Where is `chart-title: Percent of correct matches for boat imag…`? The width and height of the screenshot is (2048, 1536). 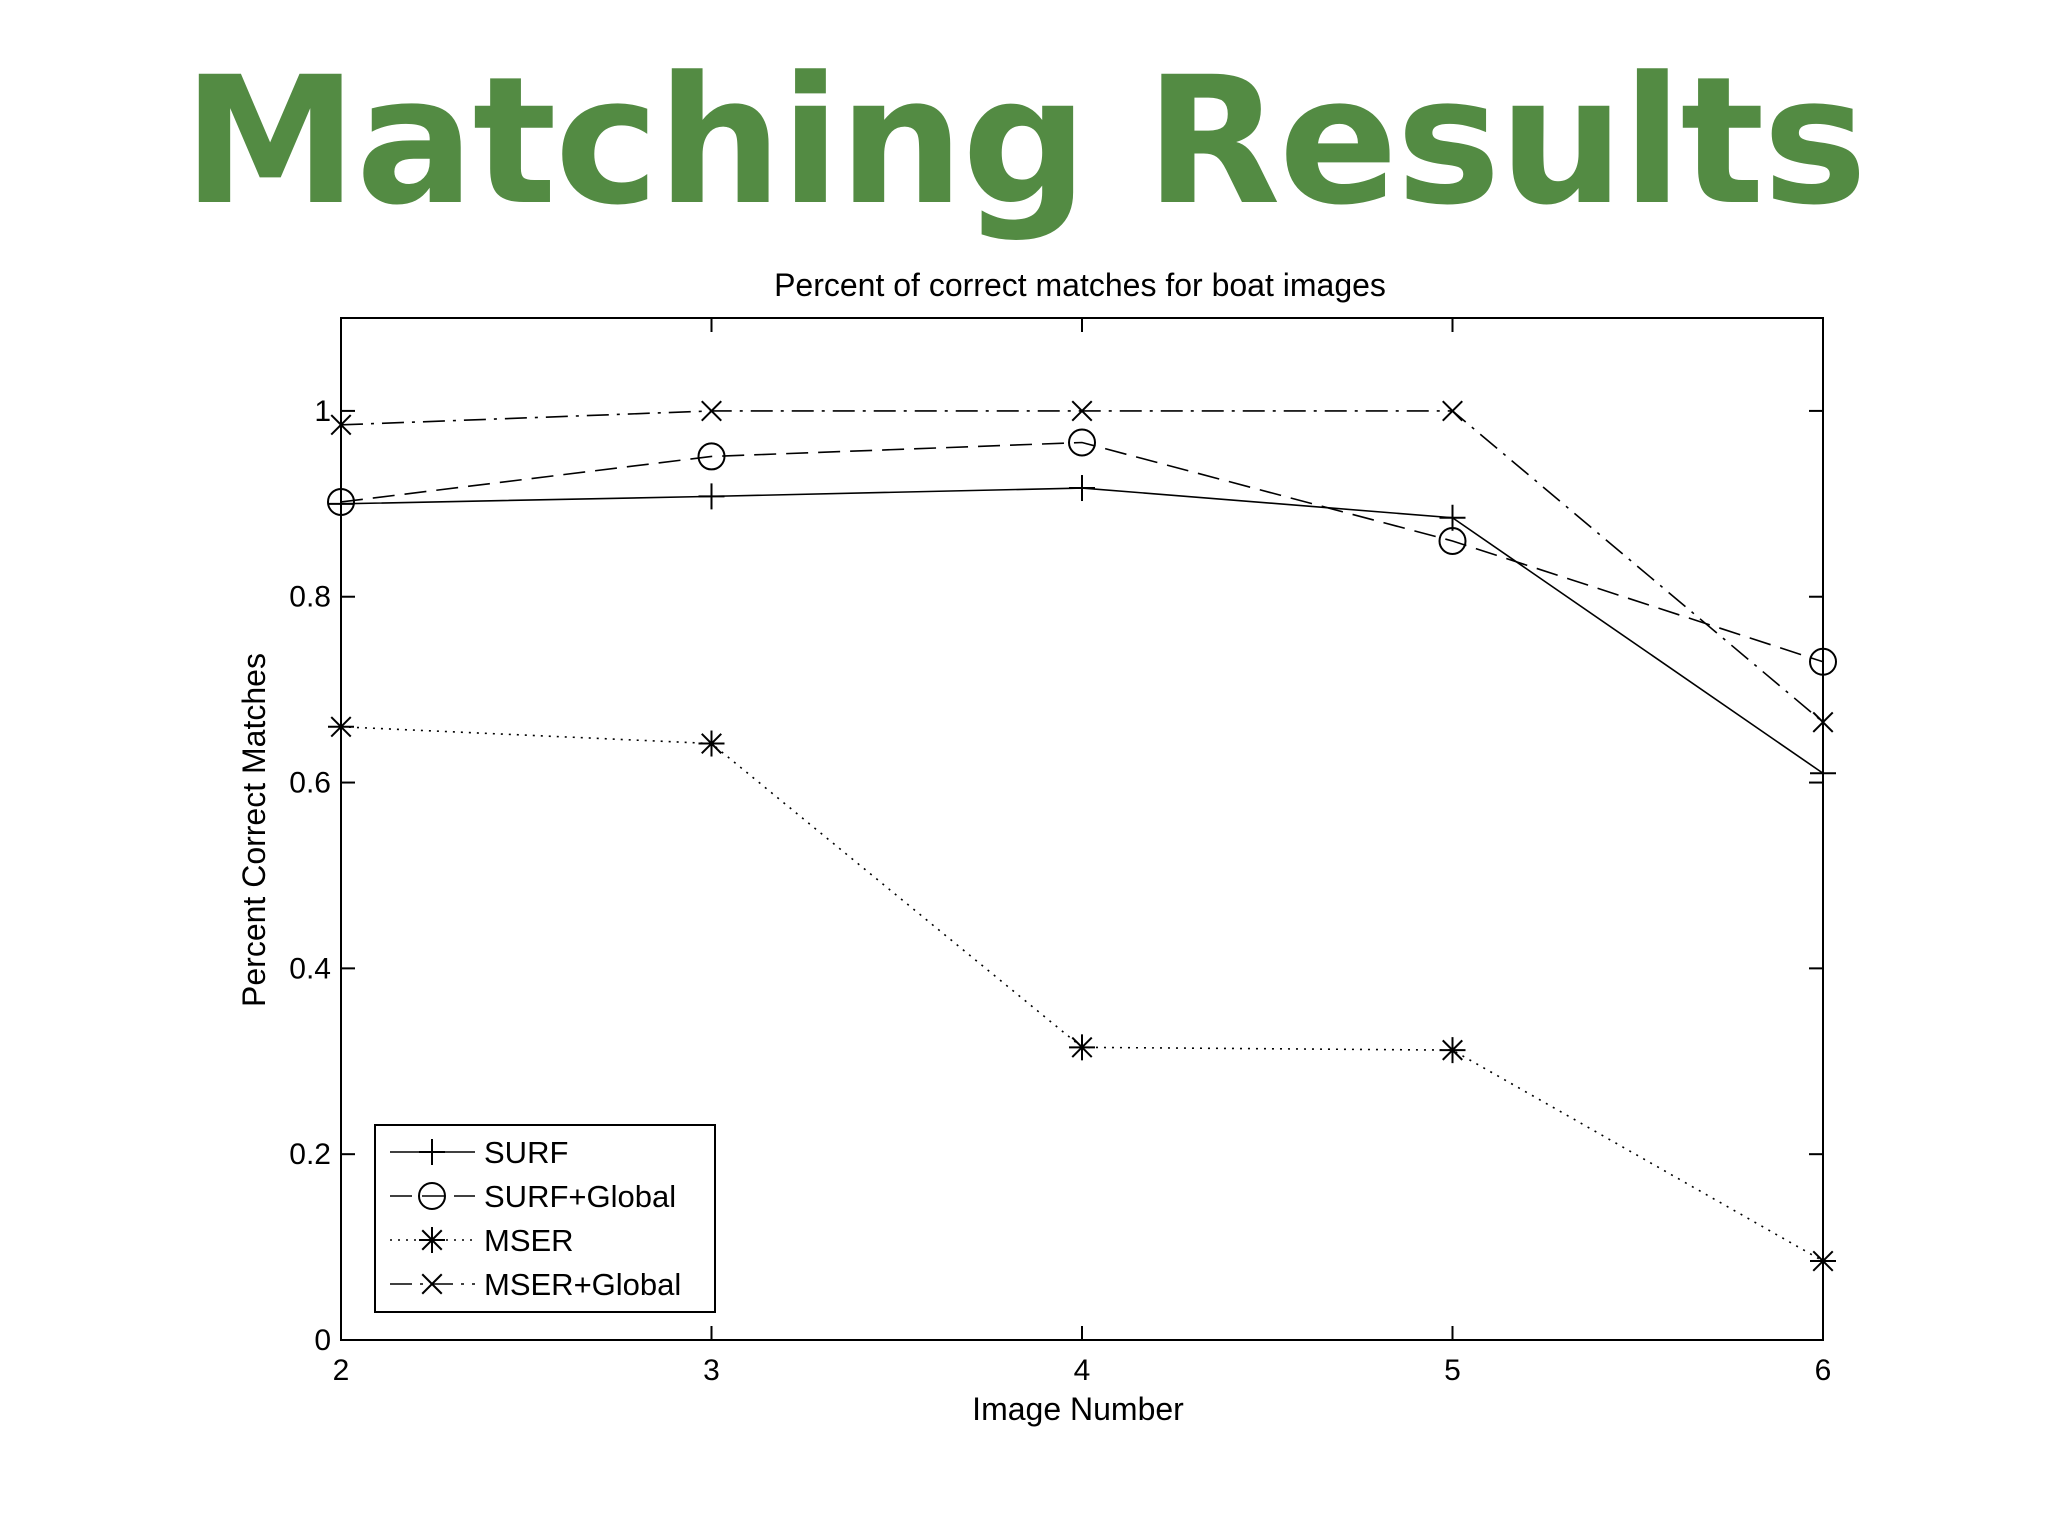
chart-title: Percent of correct matches for boat imag… is located at coordinates (1080, 285).